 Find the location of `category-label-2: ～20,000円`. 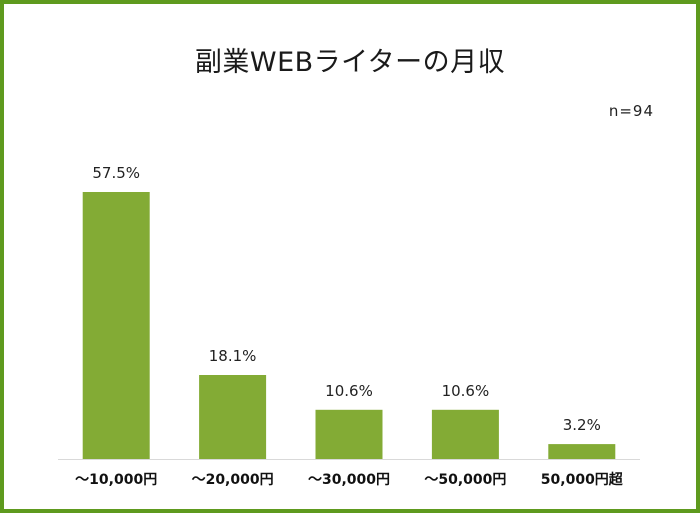

category-label-2: ～20,000円 is located at coordinates (233, 480).